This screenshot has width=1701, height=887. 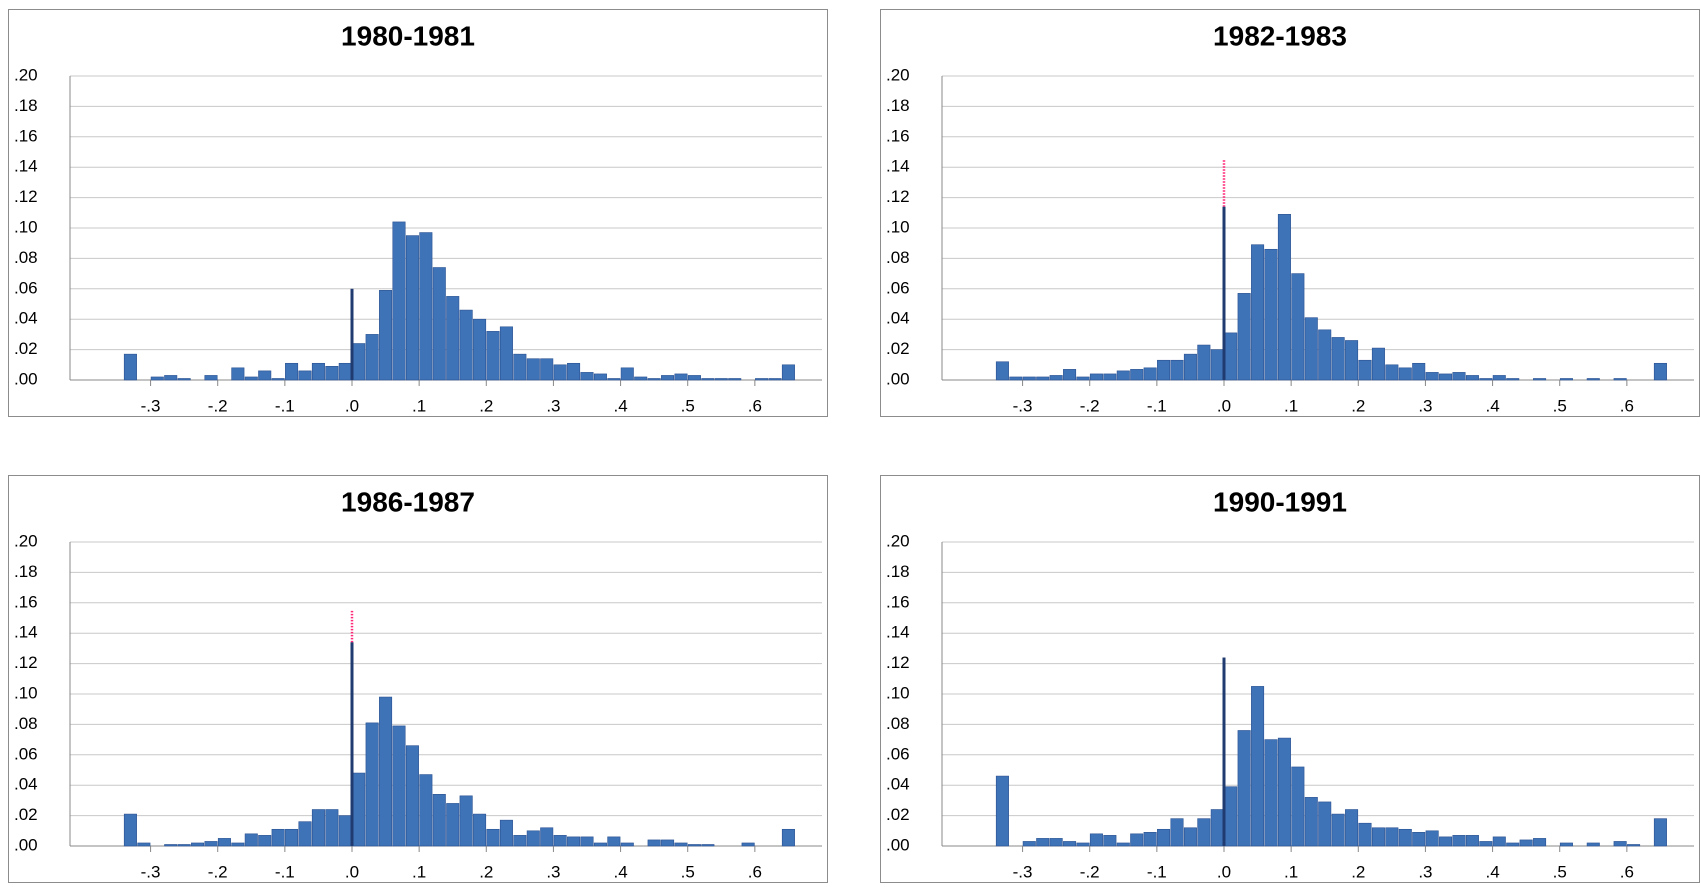 I want to click on x-tick-label: -.2, so click(x=218, y=871).